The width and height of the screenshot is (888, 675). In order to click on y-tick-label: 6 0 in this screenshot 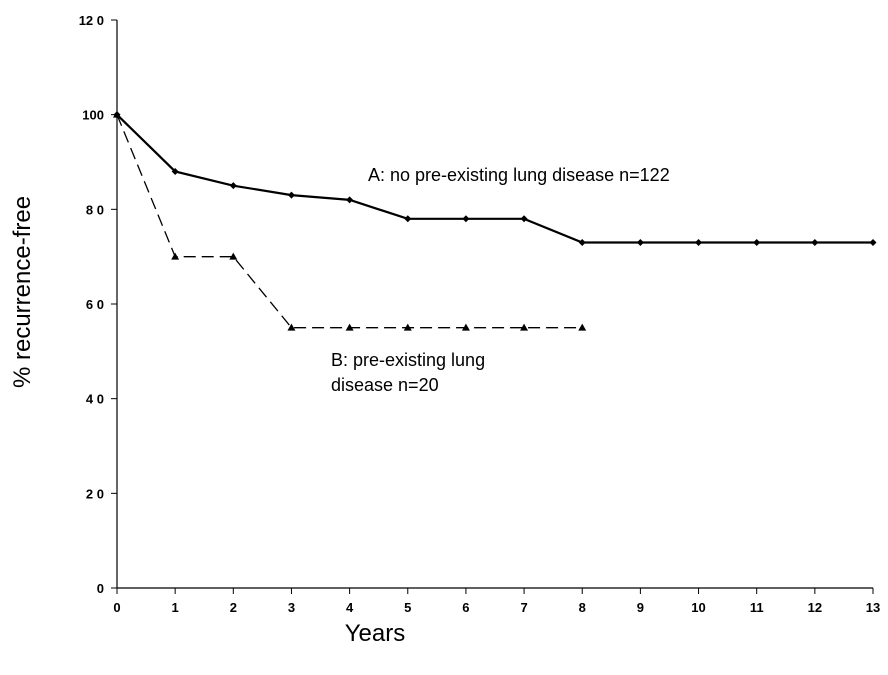, I will do `click(95, 304)`.